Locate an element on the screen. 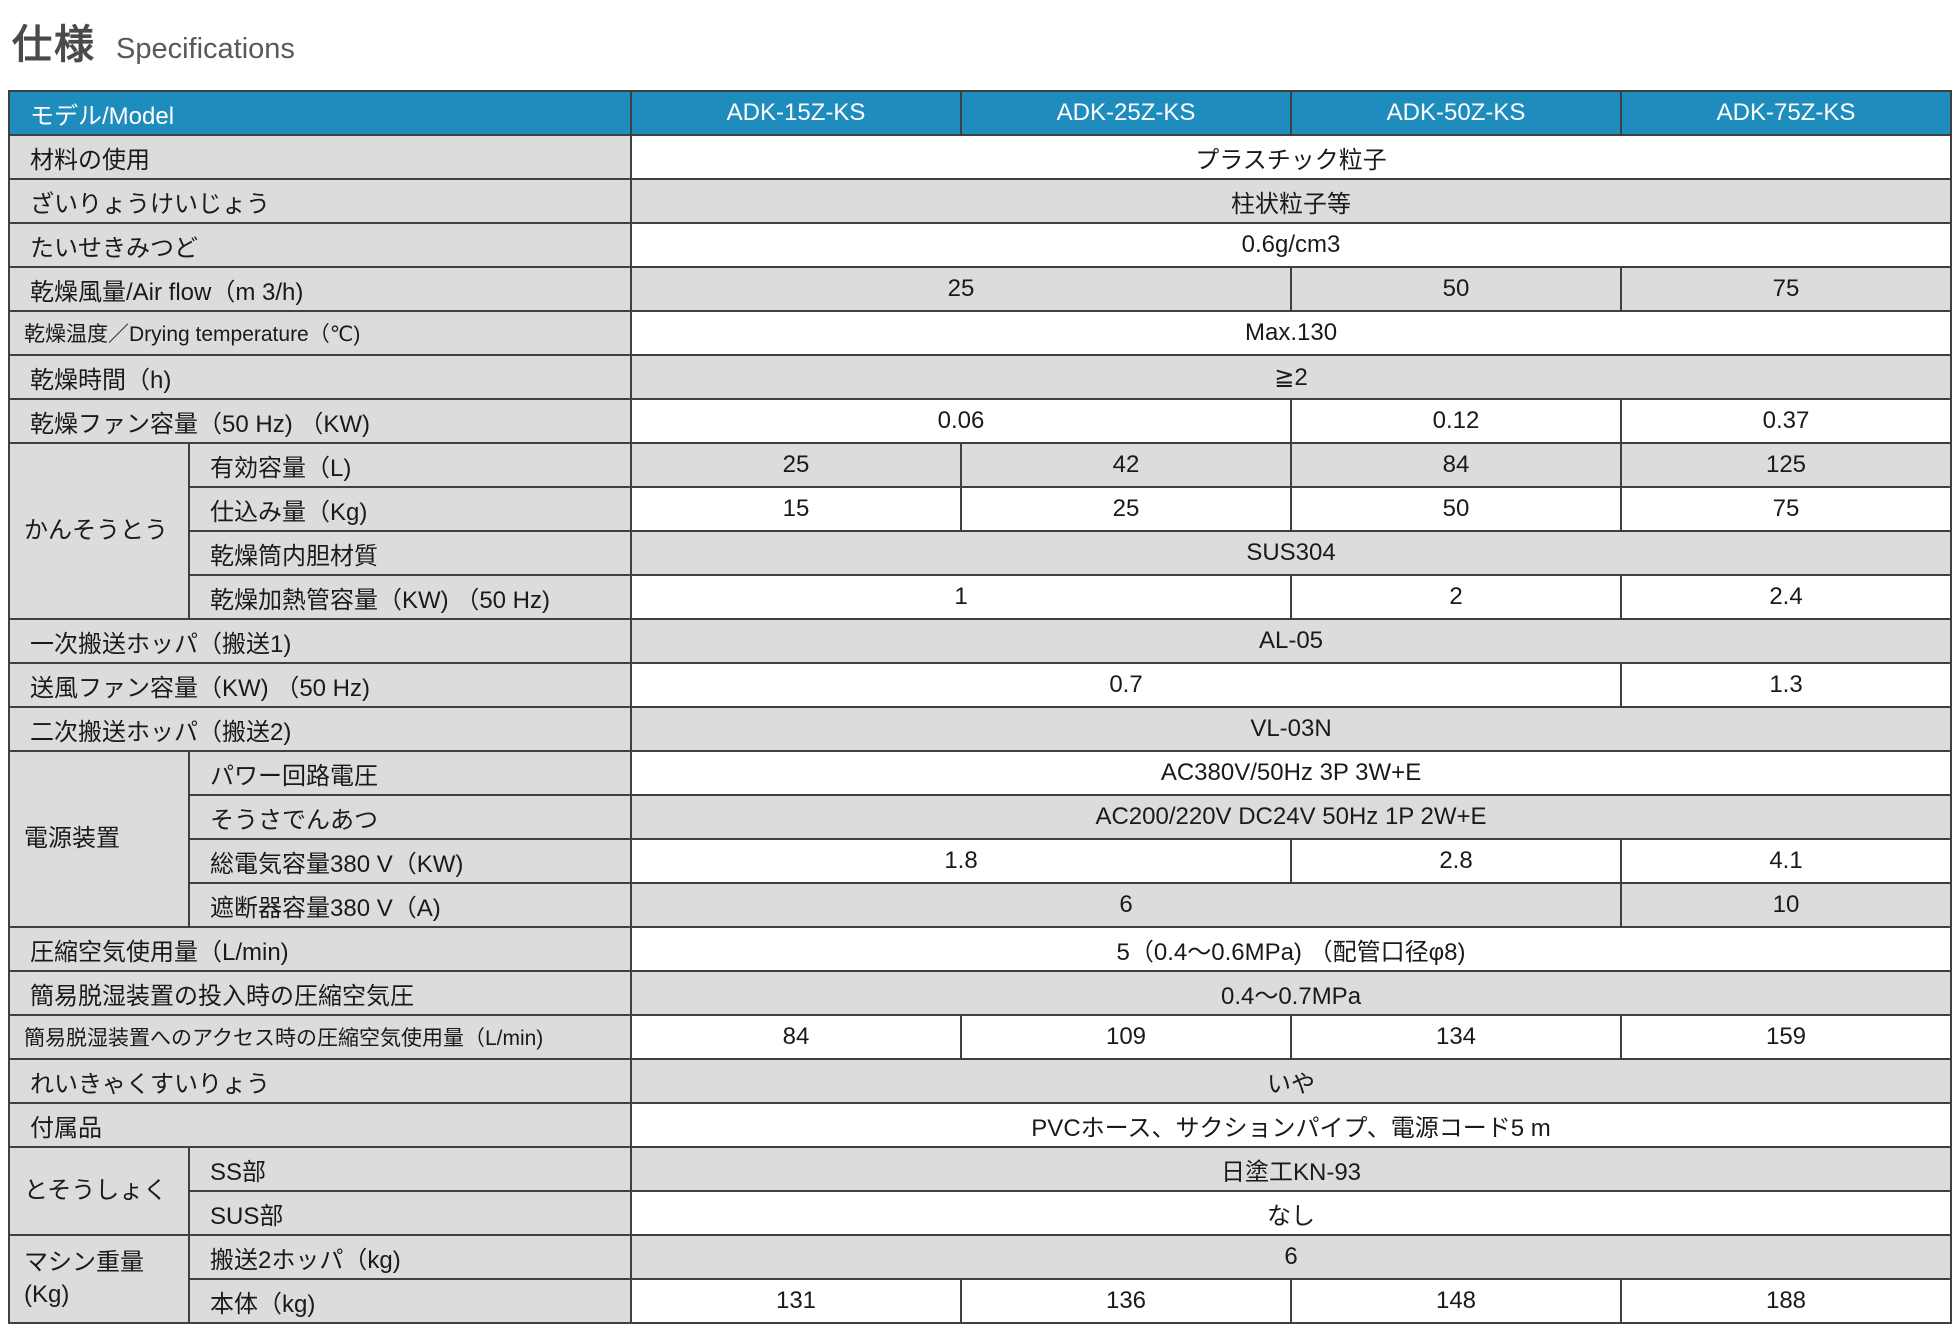  spec-value-cell: 159 is located at coordinates (1786, 1037).